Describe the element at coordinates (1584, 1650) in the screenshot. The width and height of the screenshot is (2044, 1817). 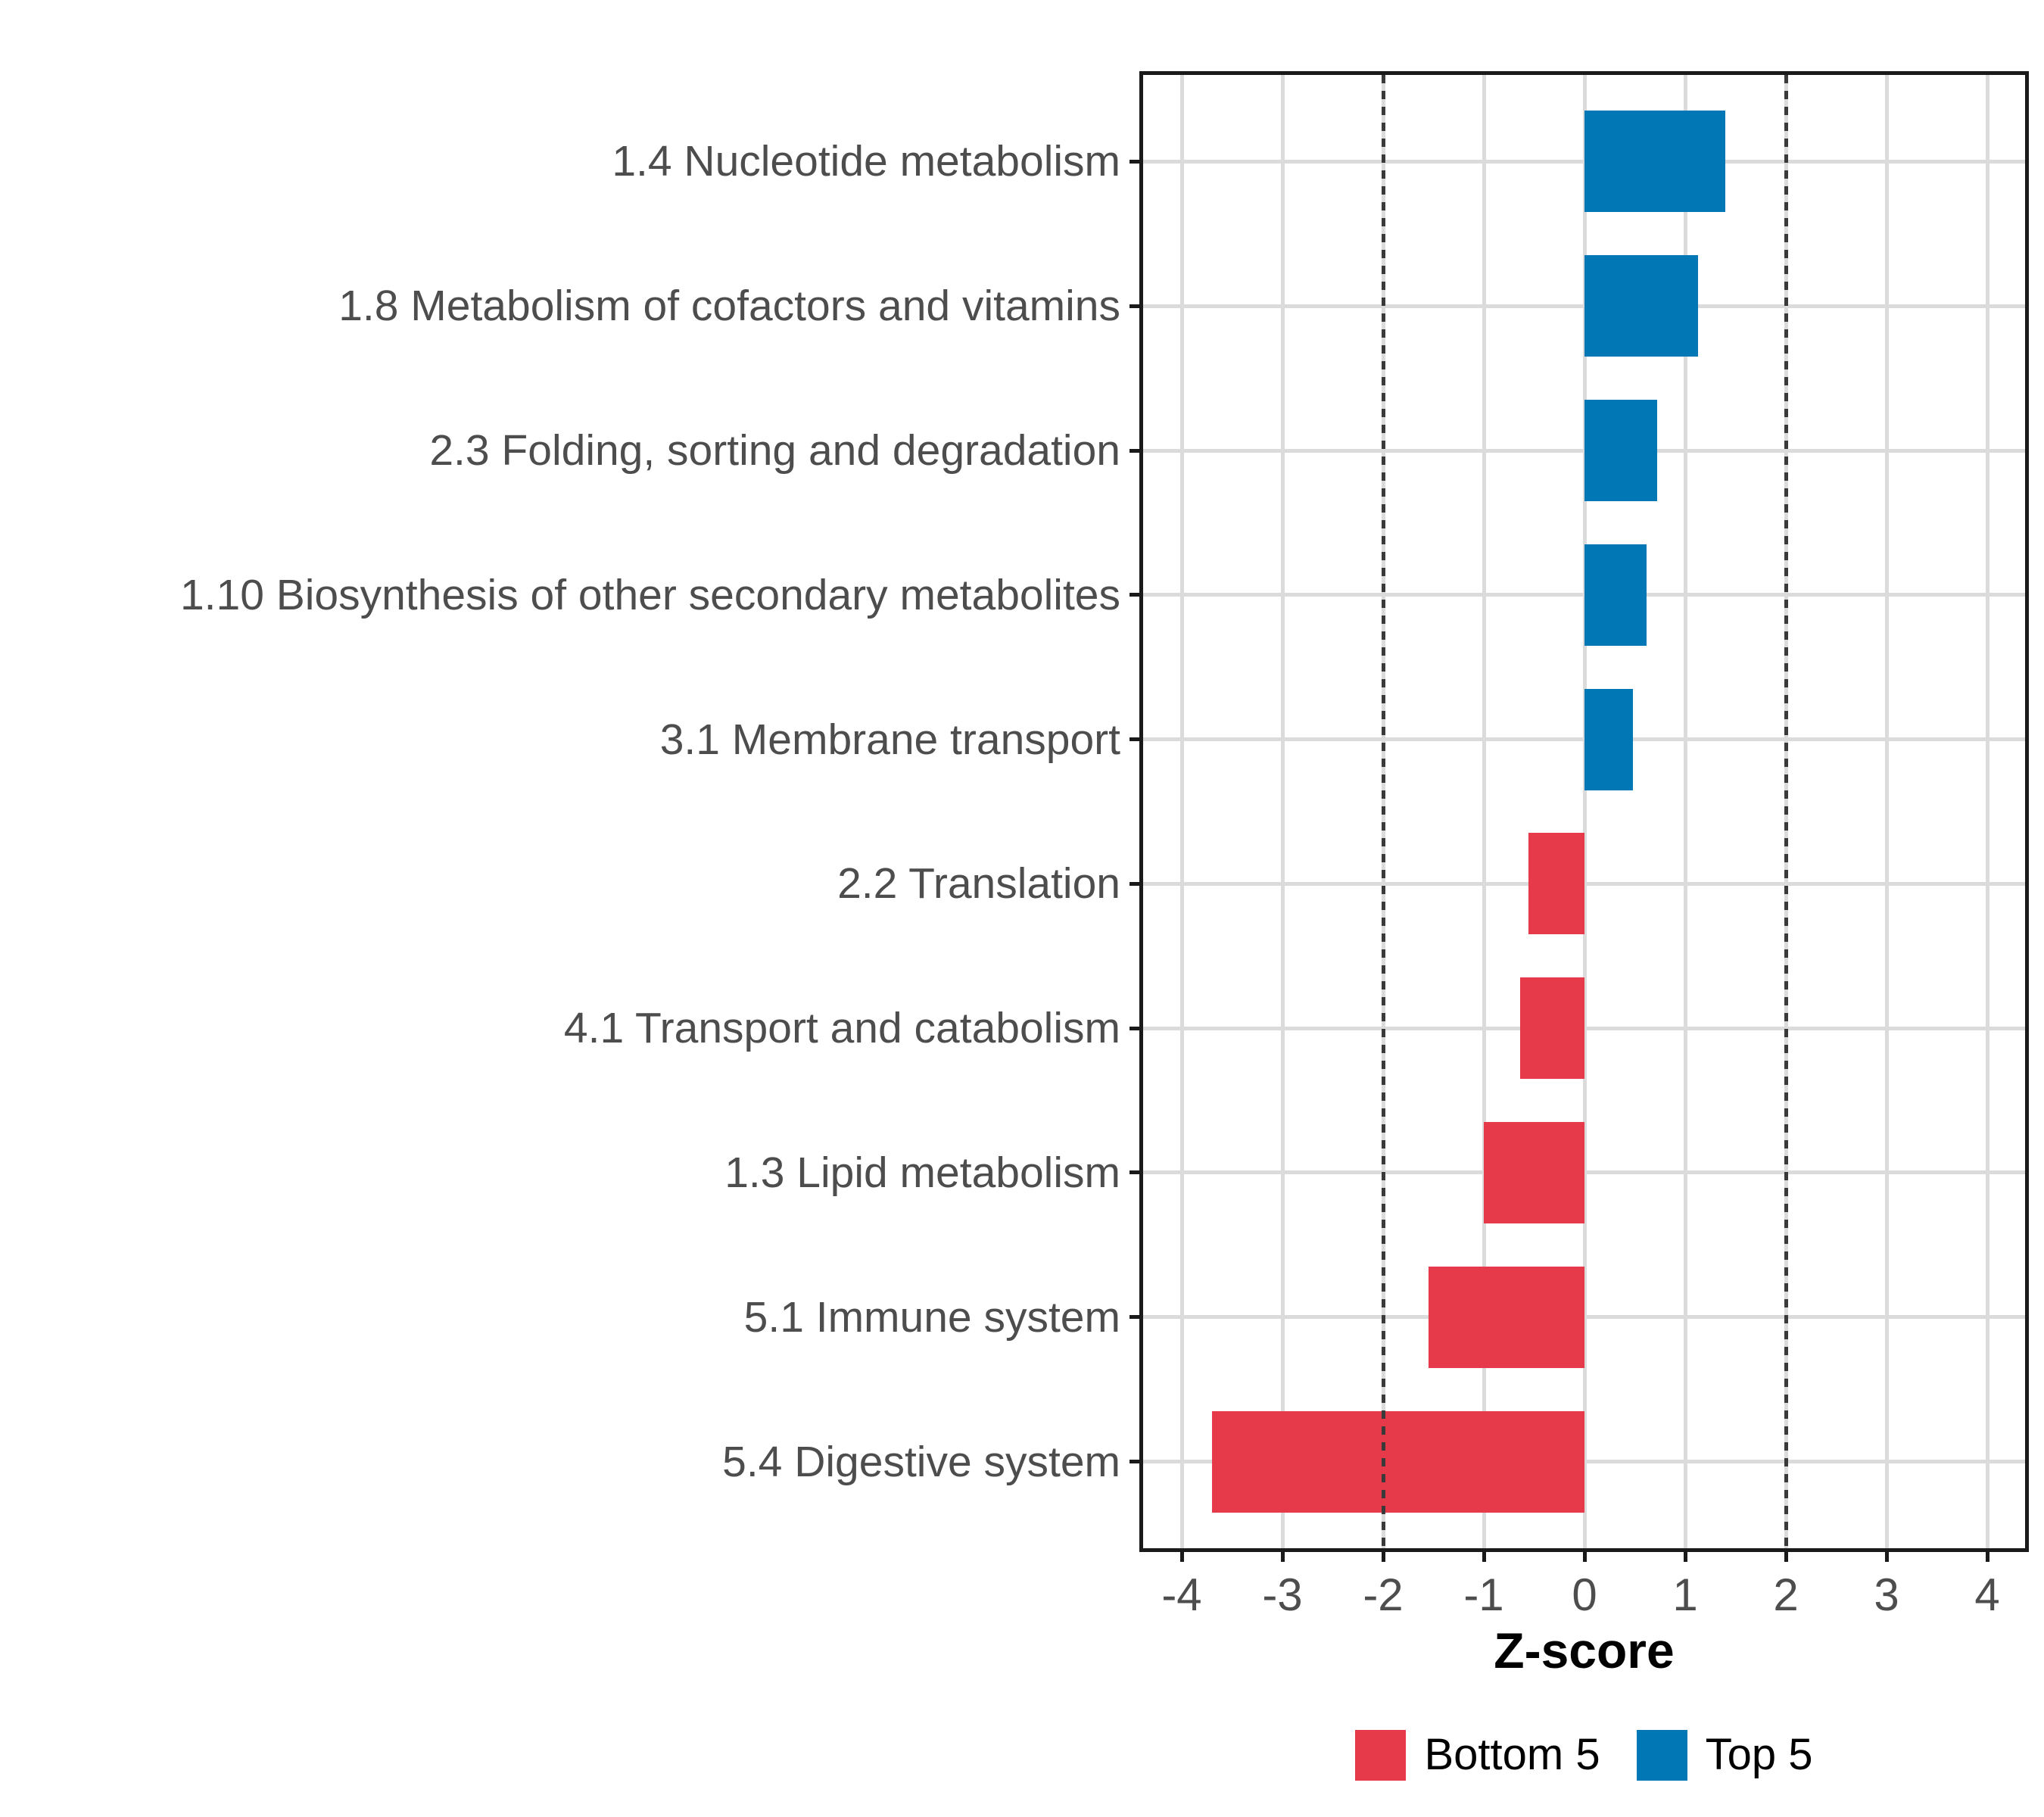
I see `x-axis-title: Z-score` at that location.